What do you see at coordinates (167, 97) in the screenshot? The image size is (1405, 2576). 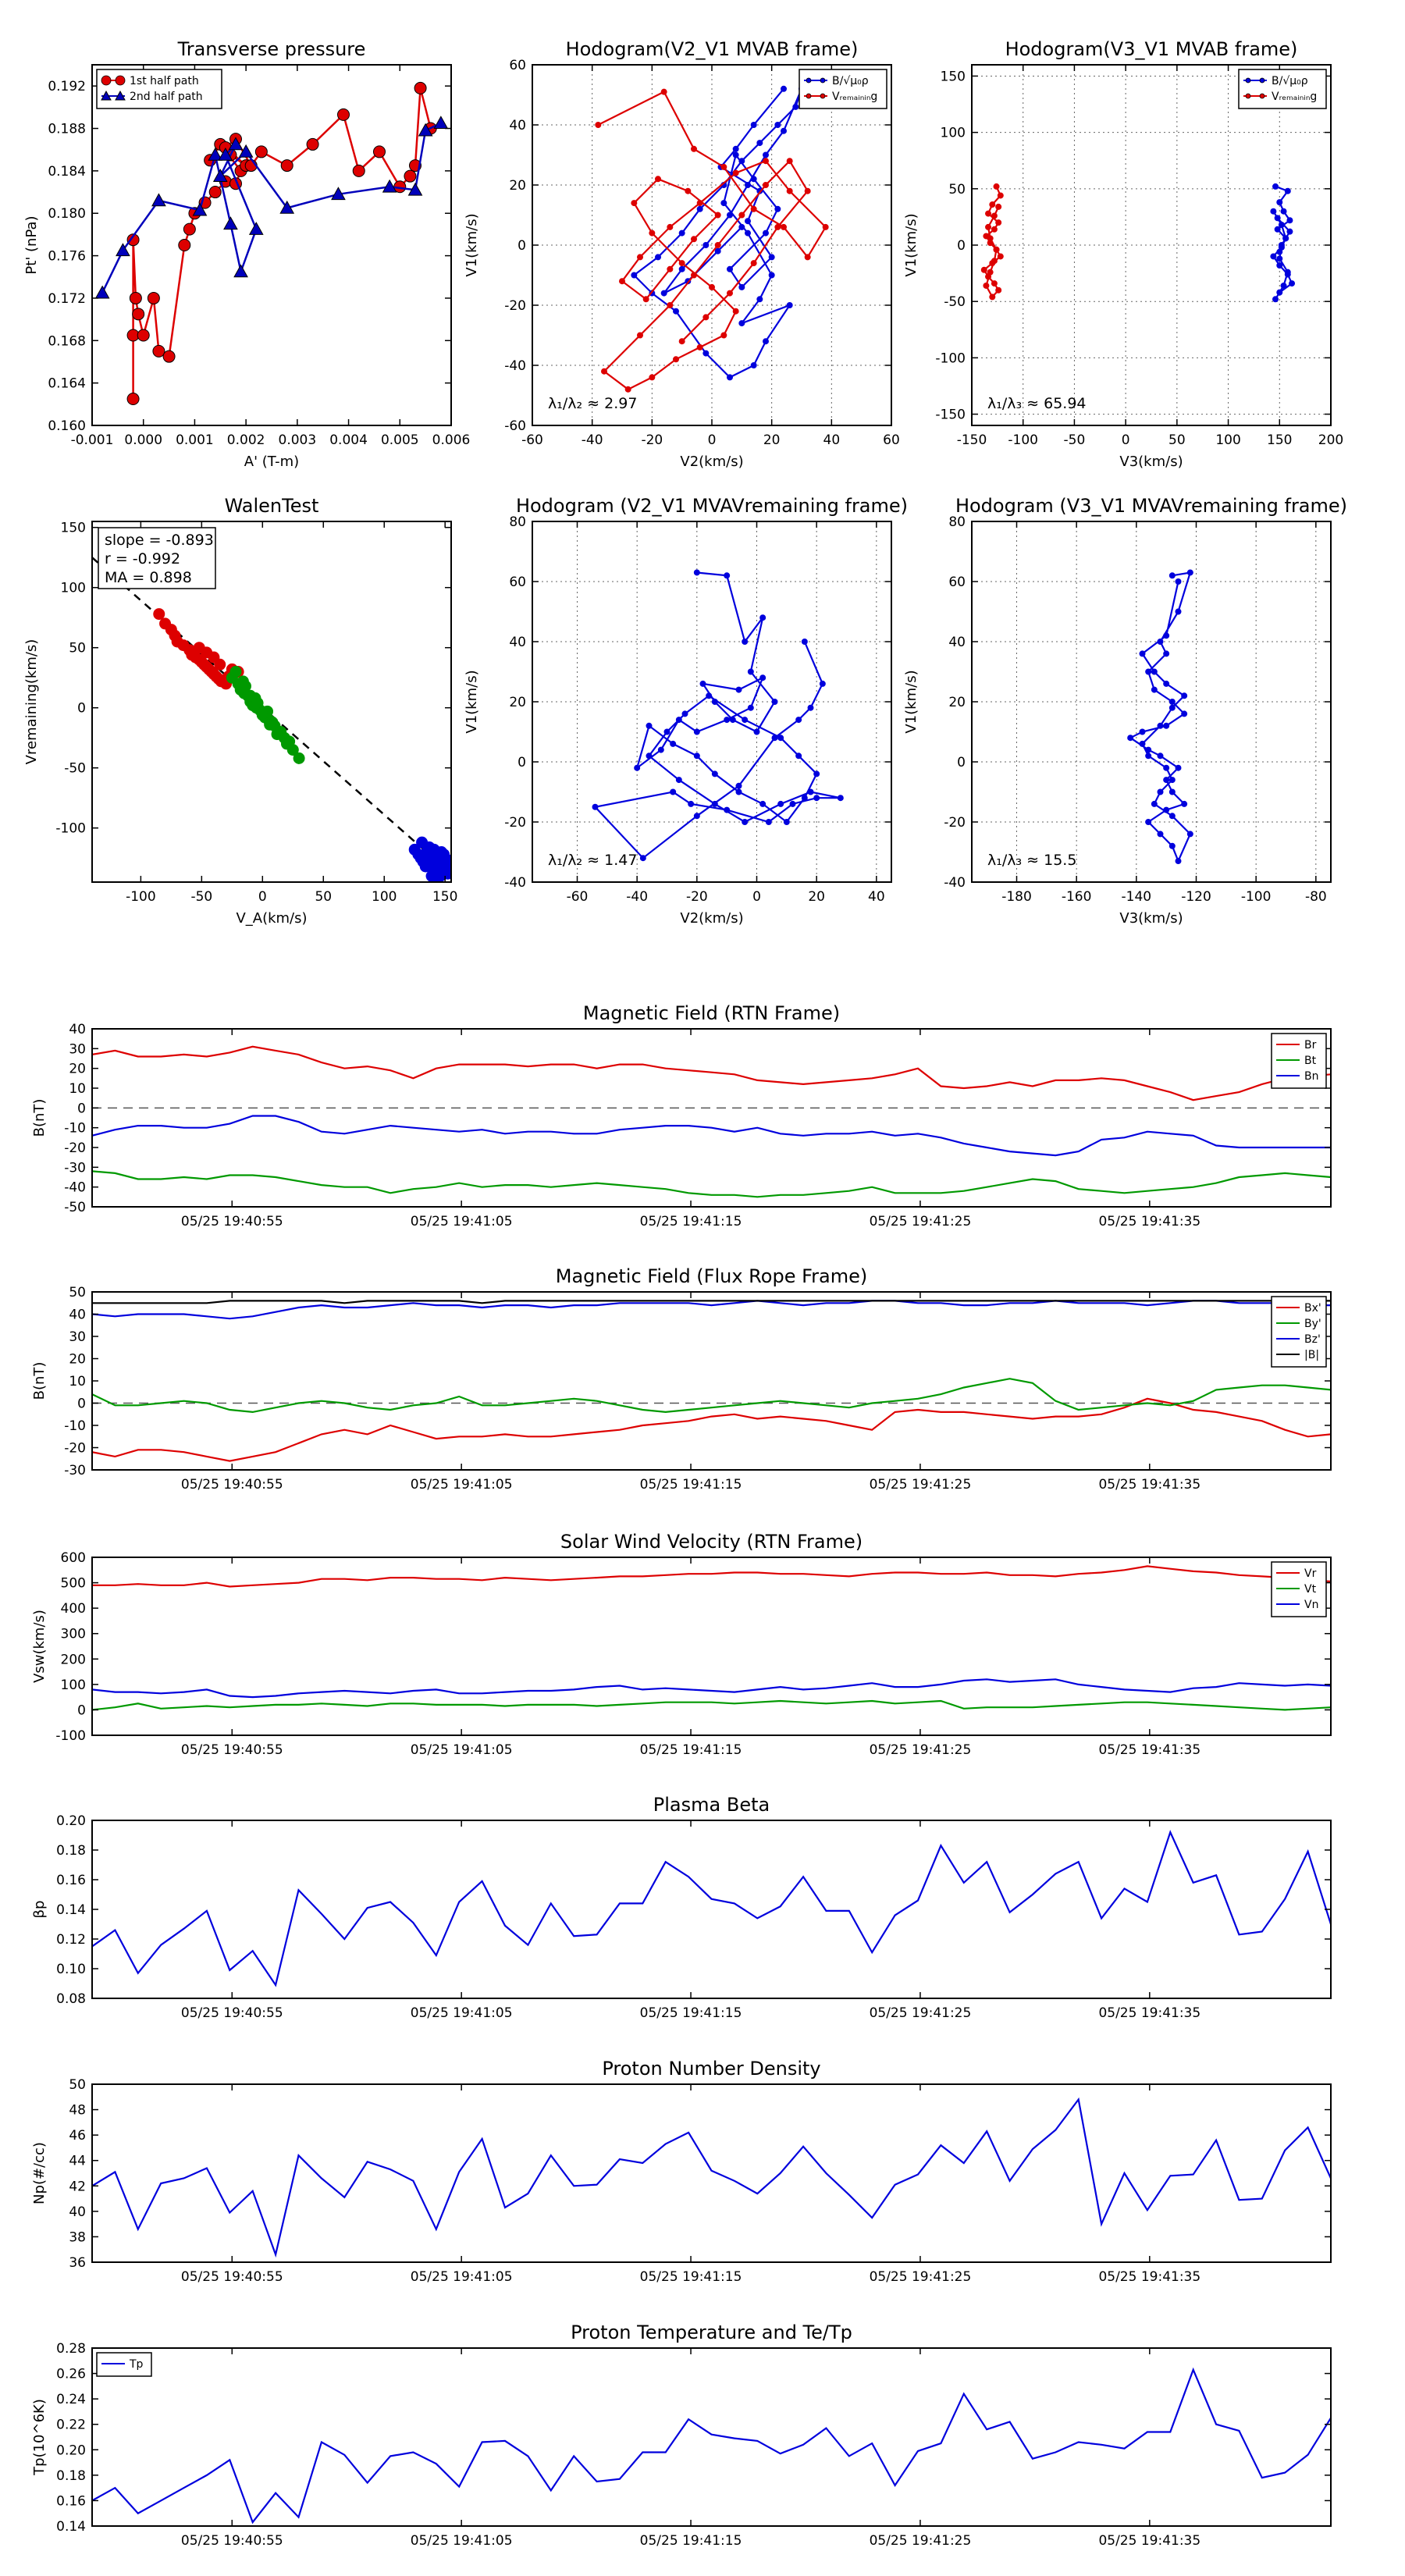 I see `legend-label: 2nd half path` at bounding box center [167, 97].